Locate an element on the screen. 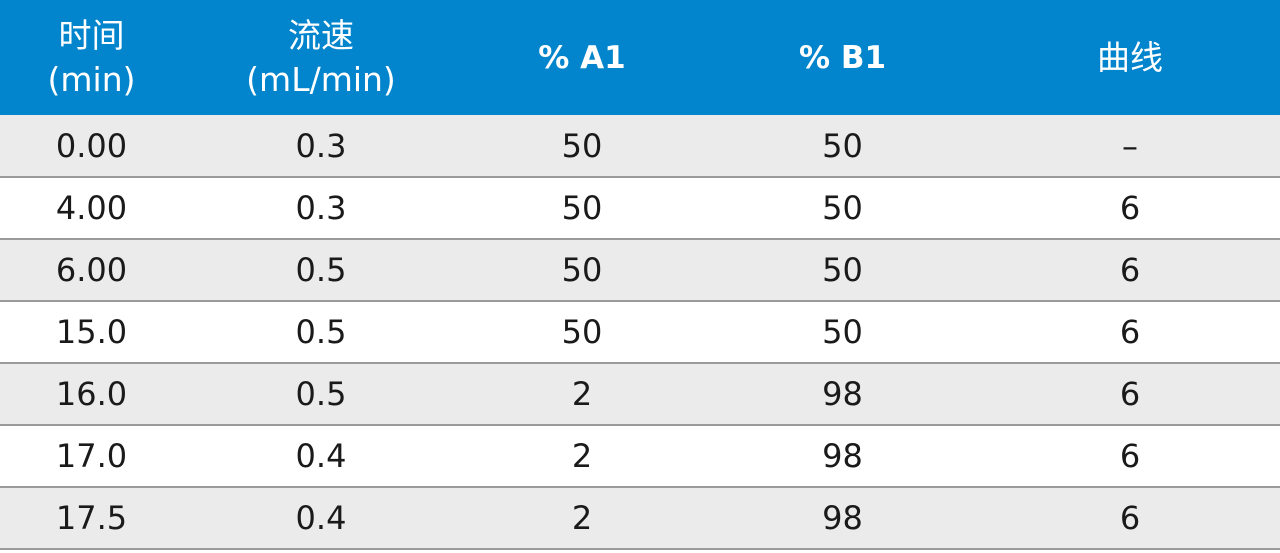  cell-time: 17.0 is located at coordinates (91, 456).